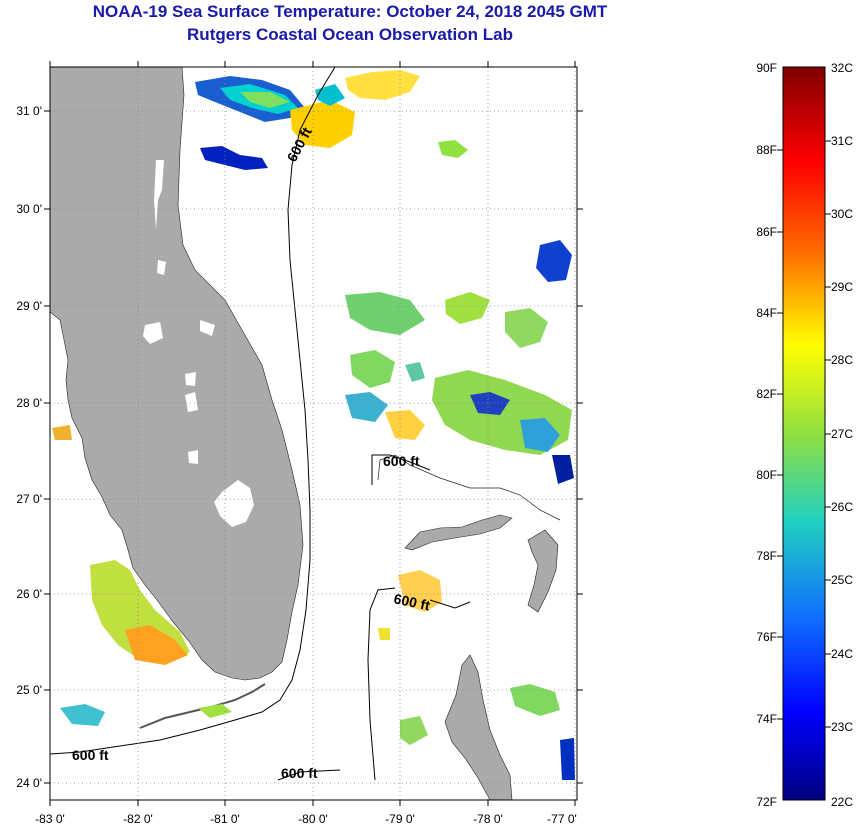 The height and width of the screenshot is (832, 864). Describe the element at coordinates (842, 141) in the screenshot. I see `legend-c-label: 31C` at that location.